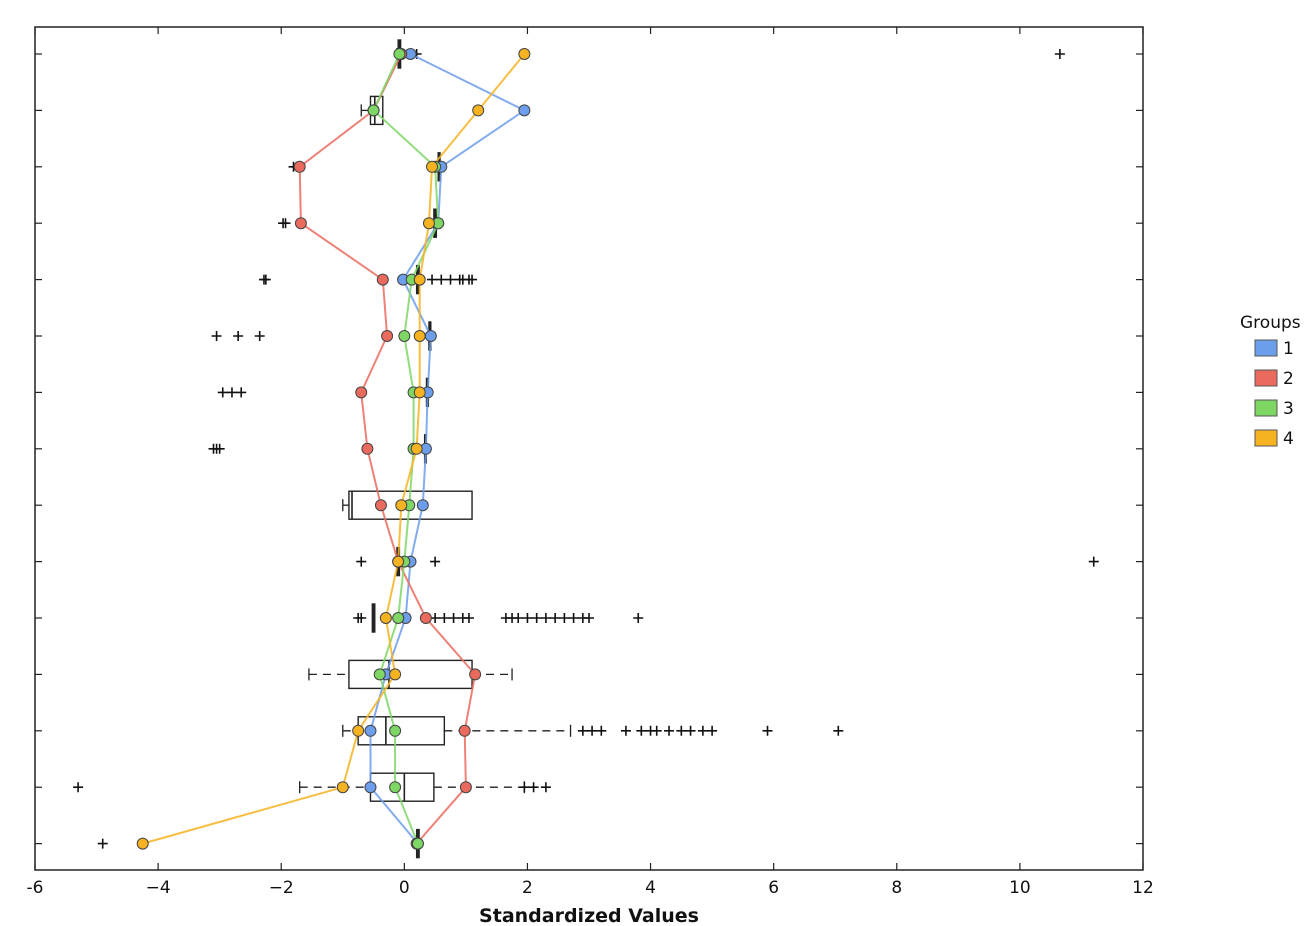  Describe the element at coordinates (1288, 349) in the screenshot. I see `legend-label-1: 1` at that location.